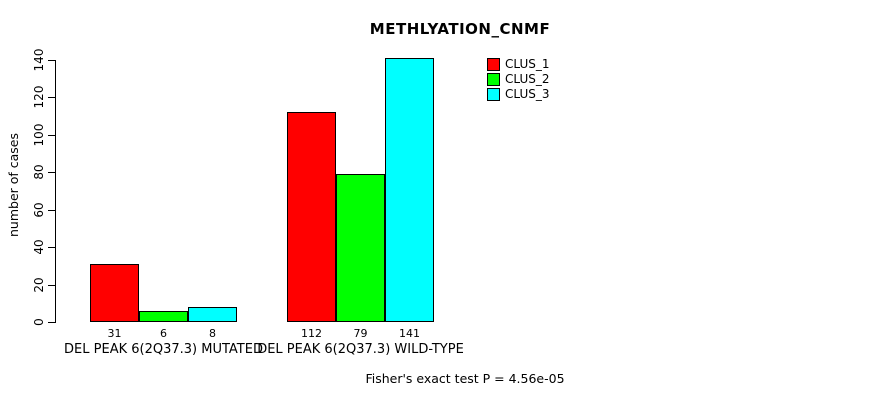 Image resolution: width=890 pixels, height=400 pixels. I want to click on category-label: DEL PEAK 6(2Q37.3) MUTATED, so click(163, 349).